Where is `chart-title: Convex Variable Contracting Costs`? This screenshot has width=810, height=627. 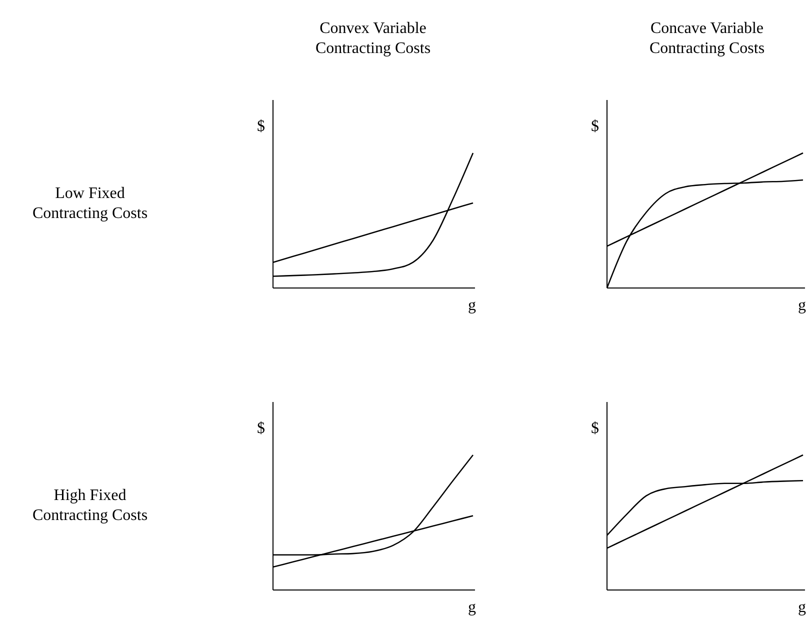 chart-title: Convex Variable Contracting Costs is located at coordinates (373, 38).